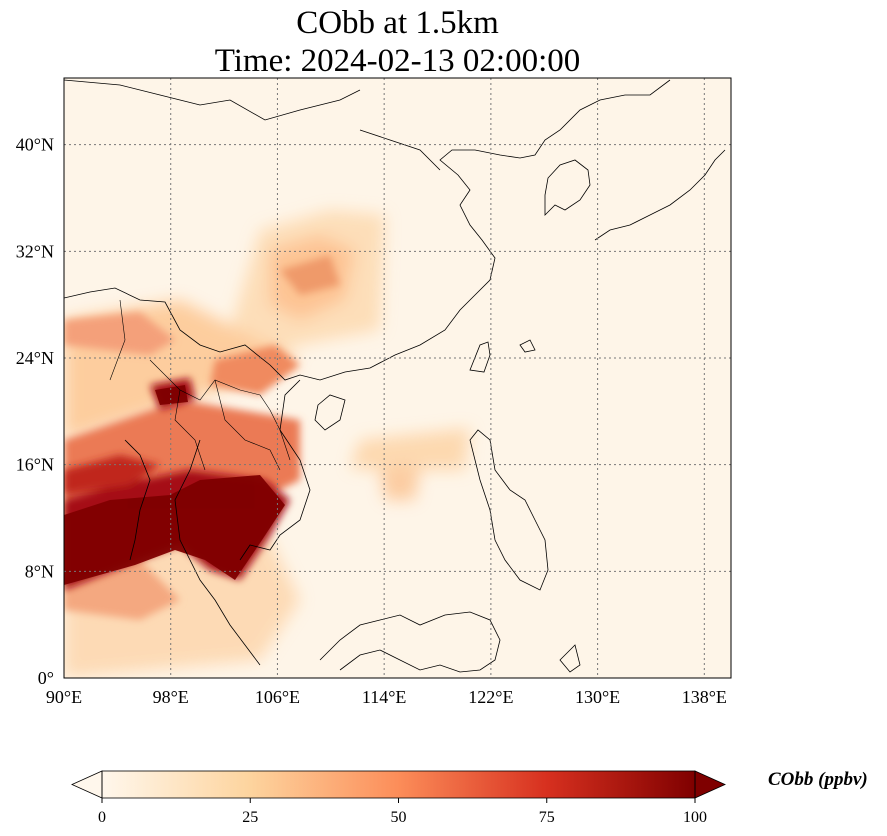 The width and height of the screenshot is (887, 836). Describe the element at coordinates (35, 465) in the screenshot. I see `latitude-tick-label: 16°N` at that location.